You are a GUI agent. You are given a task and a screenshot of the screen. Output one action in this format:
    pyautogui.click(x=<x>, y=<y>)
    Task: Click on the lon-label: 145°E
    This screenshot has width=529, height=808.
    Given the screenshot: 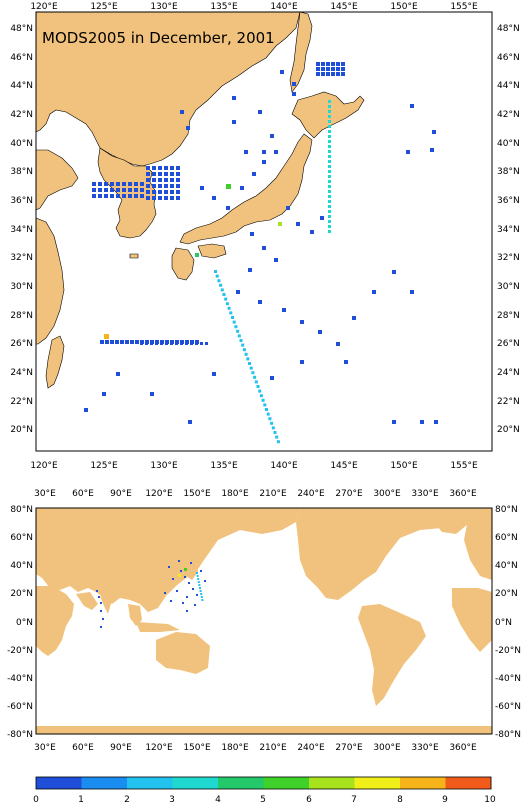 What is the action you would take?
    pyautogui.click(x=344, y=466)
    